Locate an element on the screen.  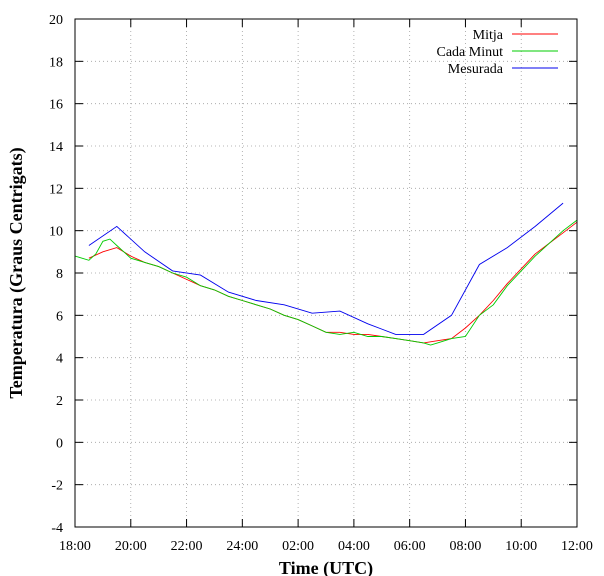
y-tick-label: 10 is located at coordinates (56, 232).